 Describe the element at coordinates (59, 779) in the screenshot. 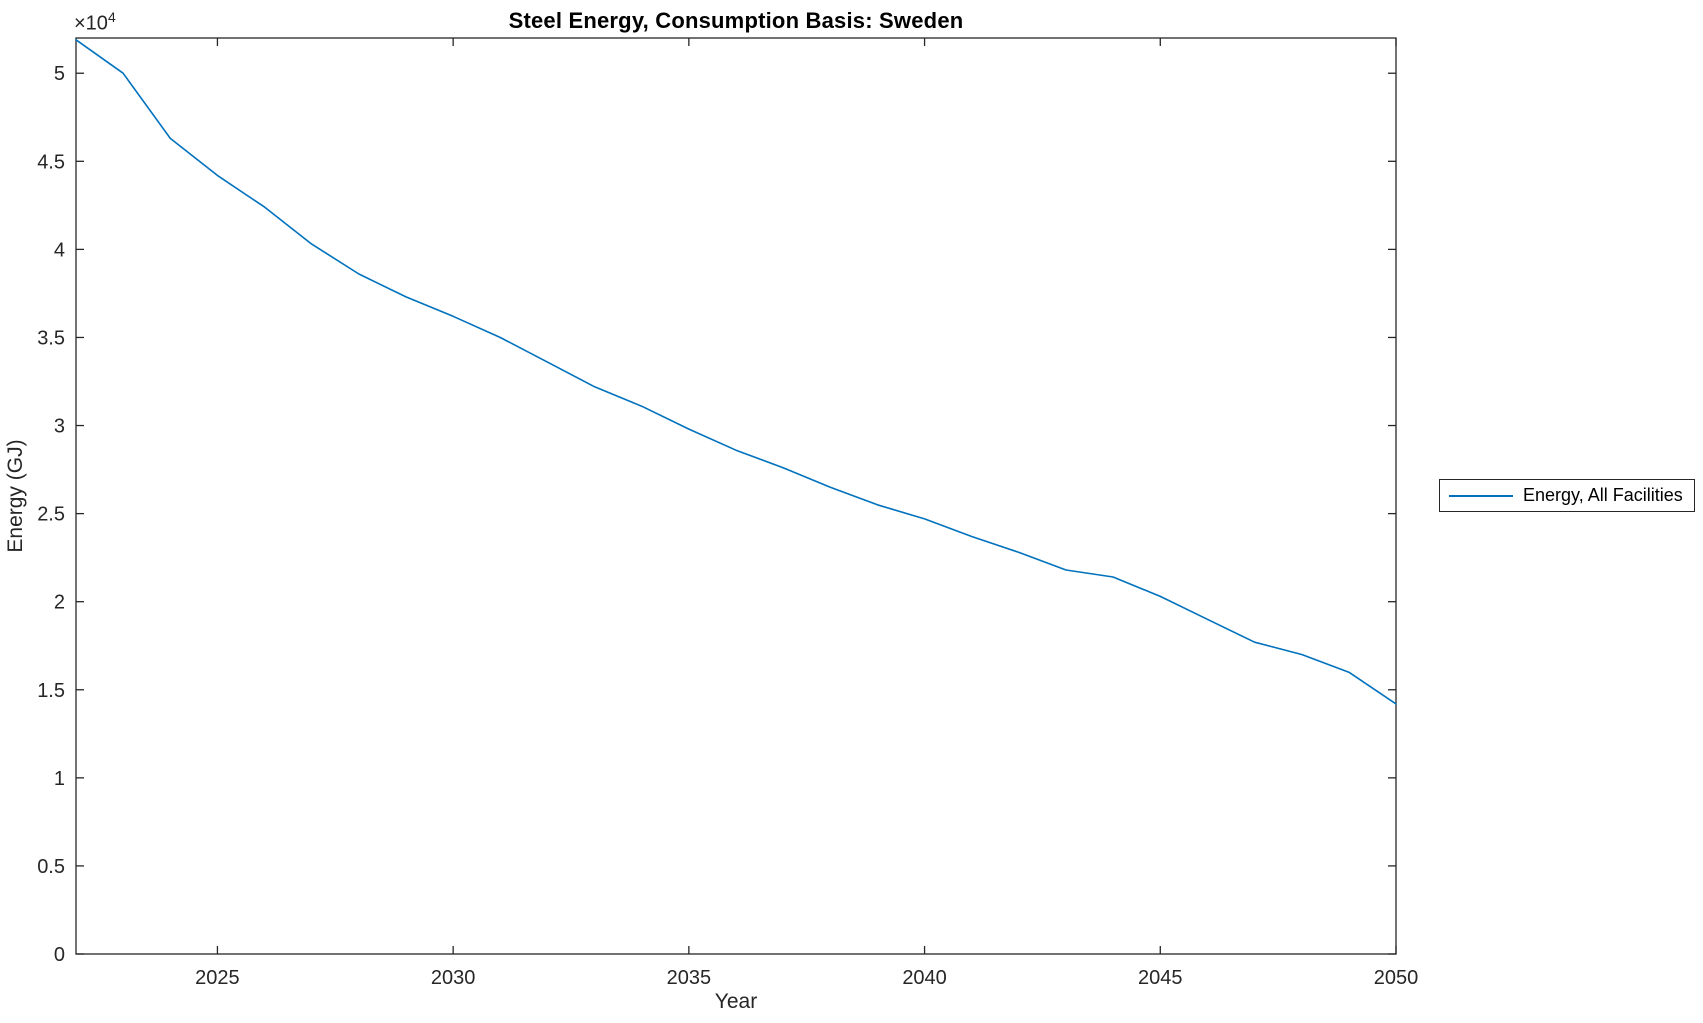

I see `y-tick-label: 1` at that location.